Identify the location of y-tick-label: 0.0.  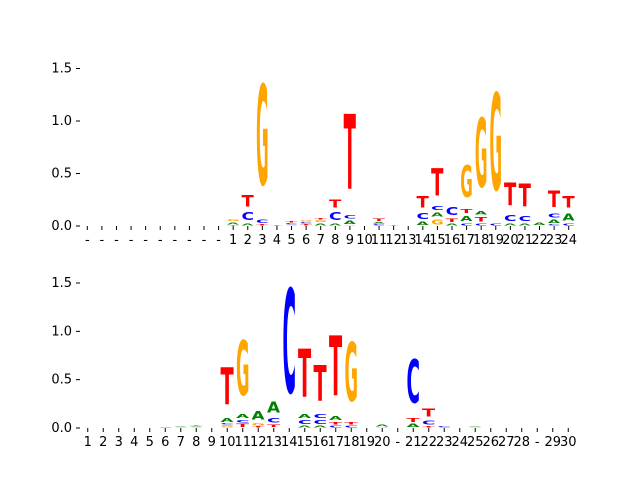
(61, 428).